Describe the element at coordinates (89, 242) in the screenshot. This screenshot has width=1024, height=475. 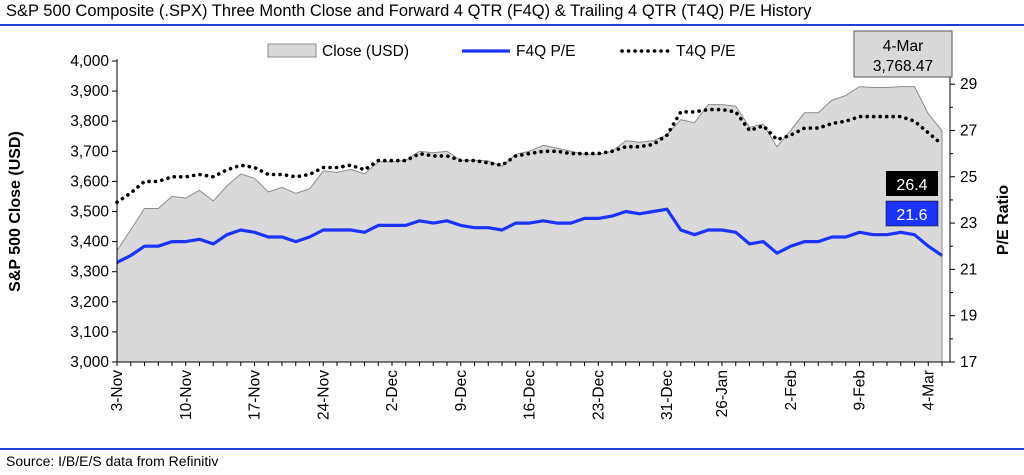
I see `left-tick-label: 3,400` at that location.